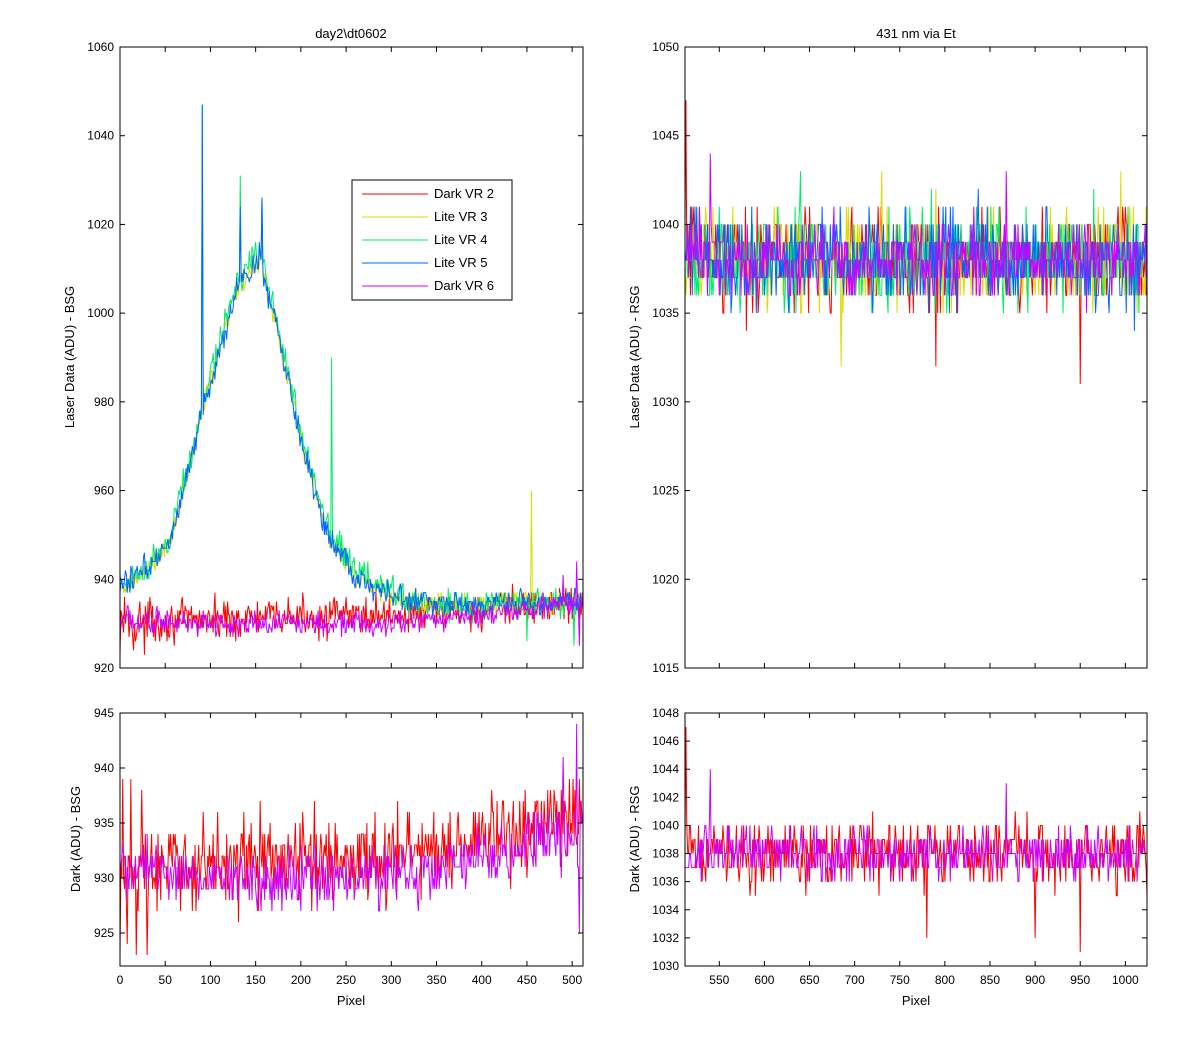  What do you see at coordinates (665, 882) in the screenshot?
I see `y-tick-label: 1036` at bounding box center [665, 882].